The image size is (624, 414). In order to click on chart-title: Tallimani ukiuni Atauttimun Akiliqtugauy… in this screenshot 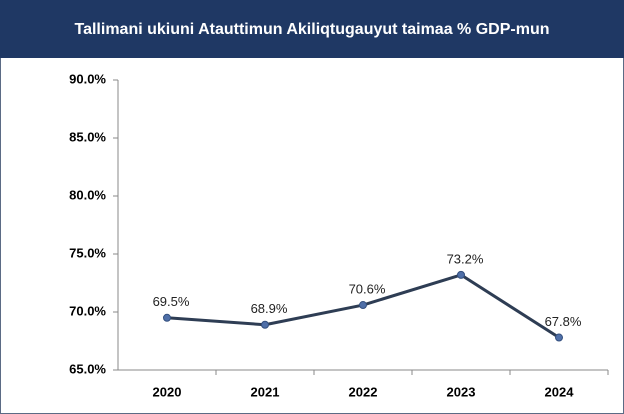, I will do `click(312, 29)`.